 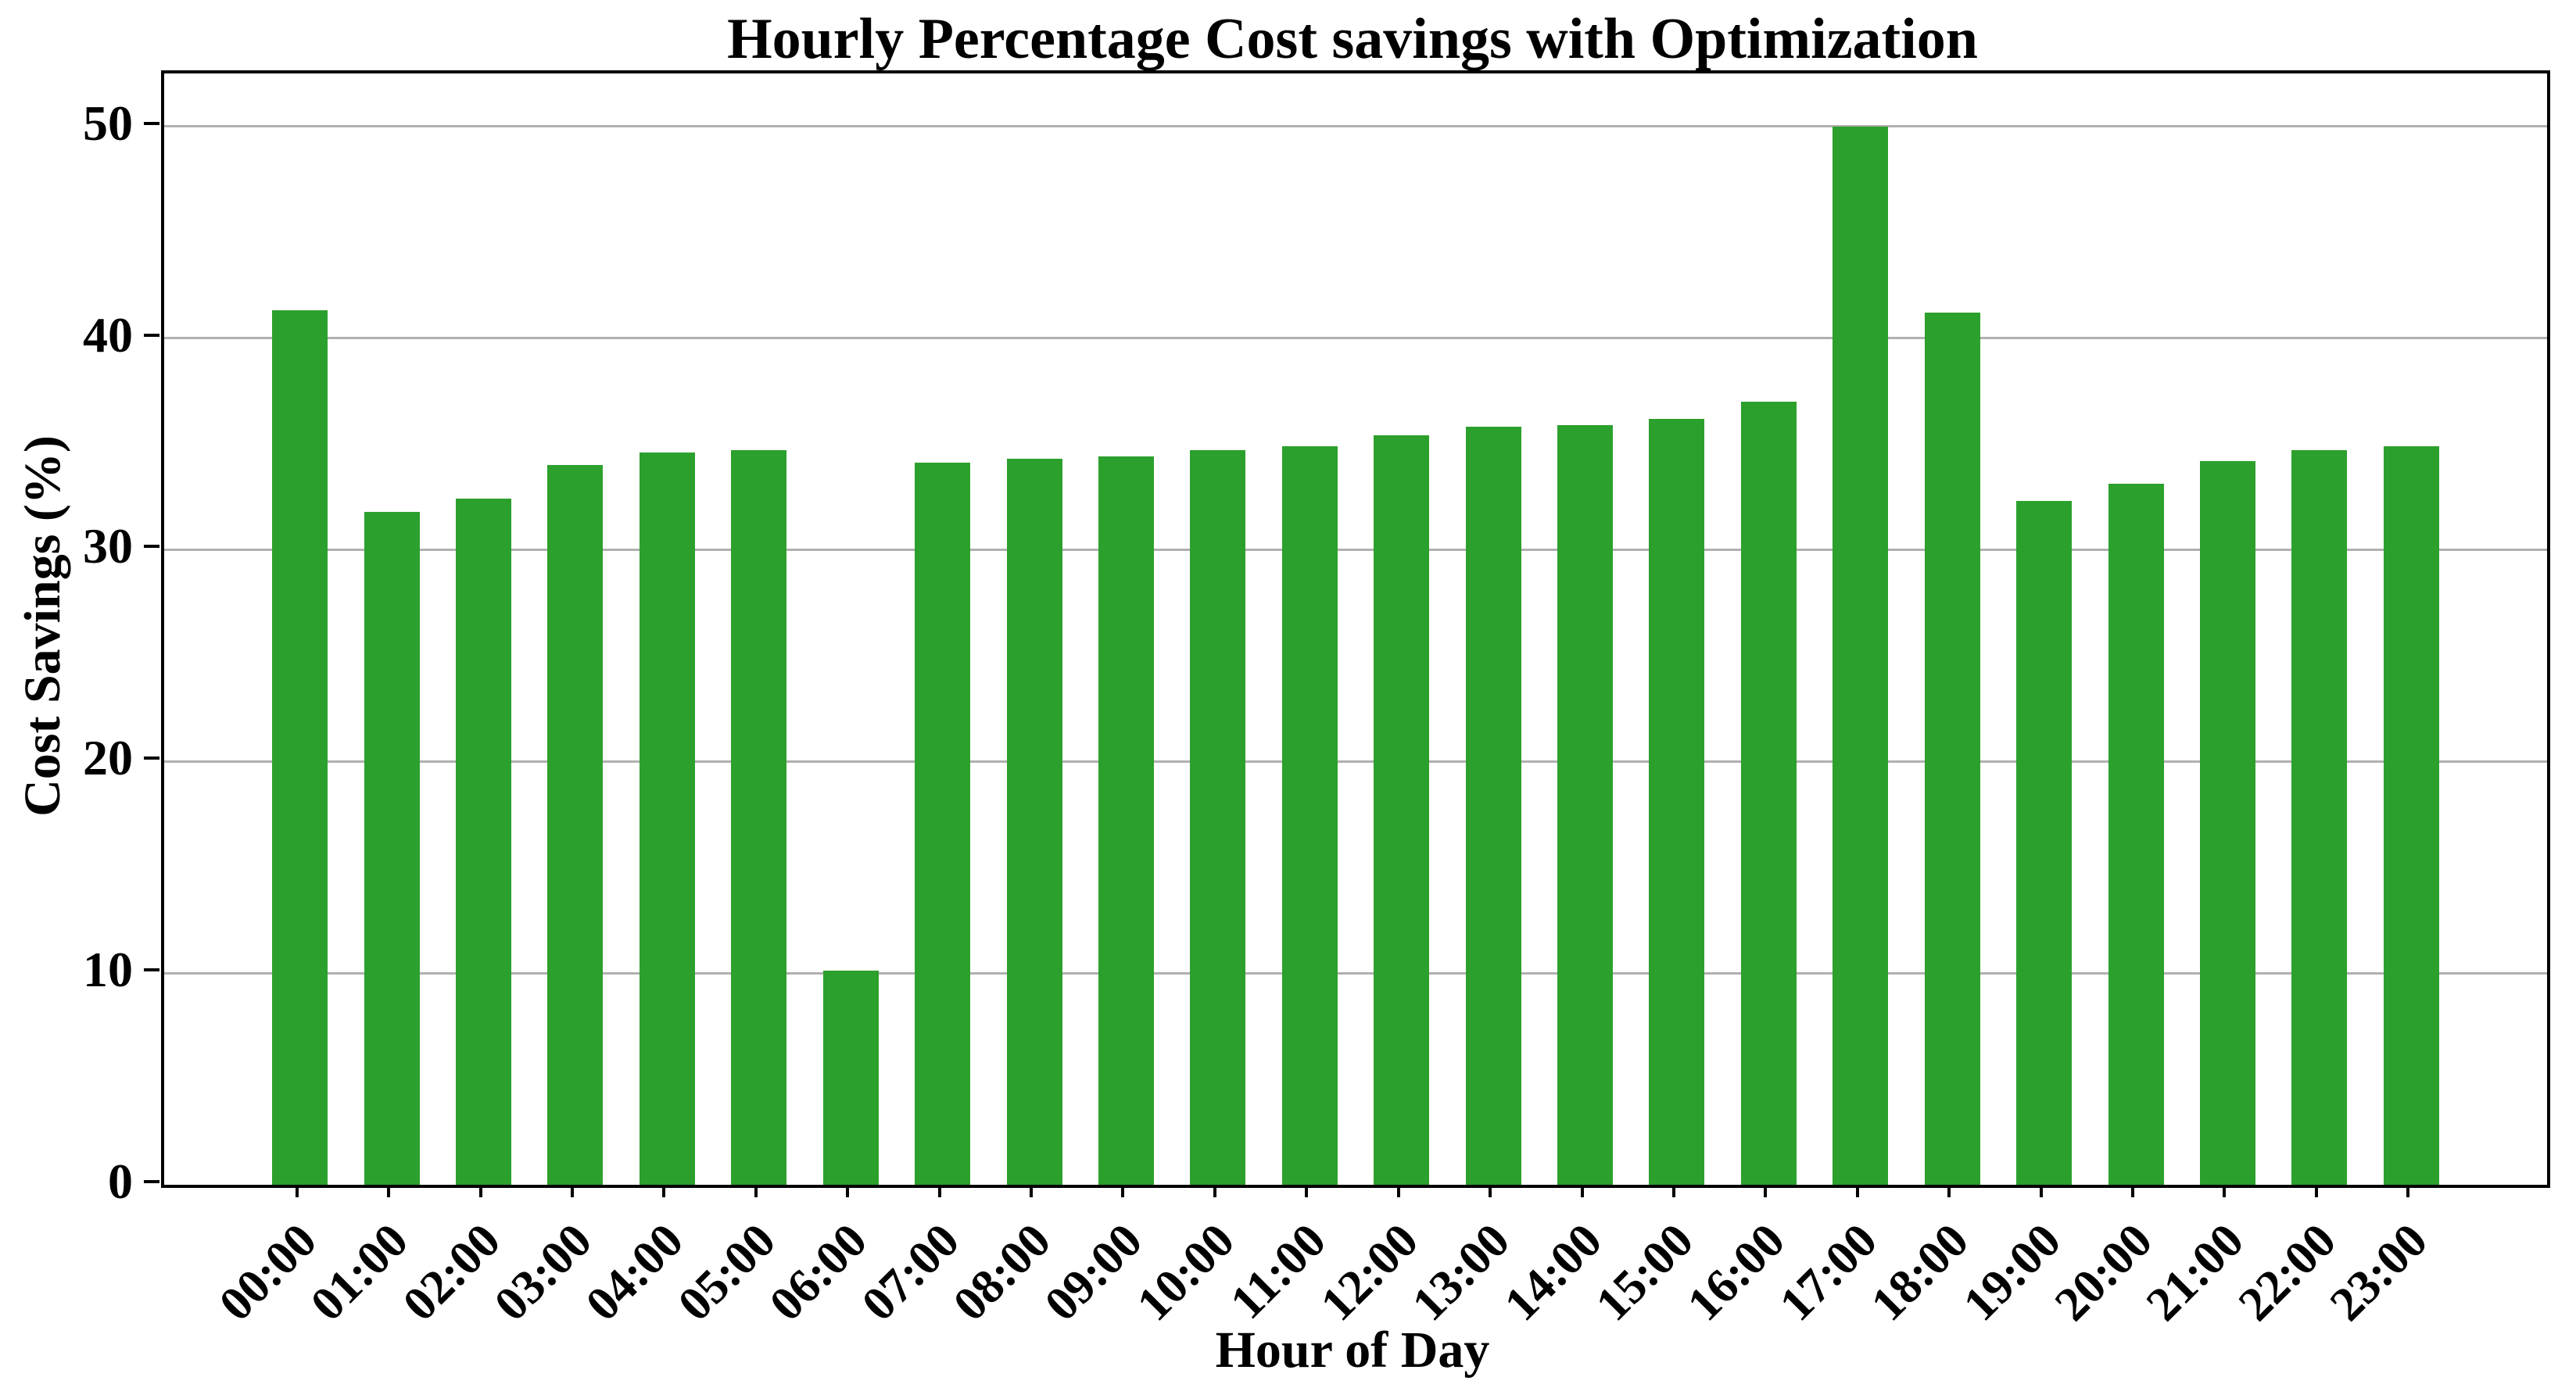 What do you see at coordinates (1857, 1191) in the screenshot?
I see `x-tick-mark-17:00` at bounding box center [1857, 1191].